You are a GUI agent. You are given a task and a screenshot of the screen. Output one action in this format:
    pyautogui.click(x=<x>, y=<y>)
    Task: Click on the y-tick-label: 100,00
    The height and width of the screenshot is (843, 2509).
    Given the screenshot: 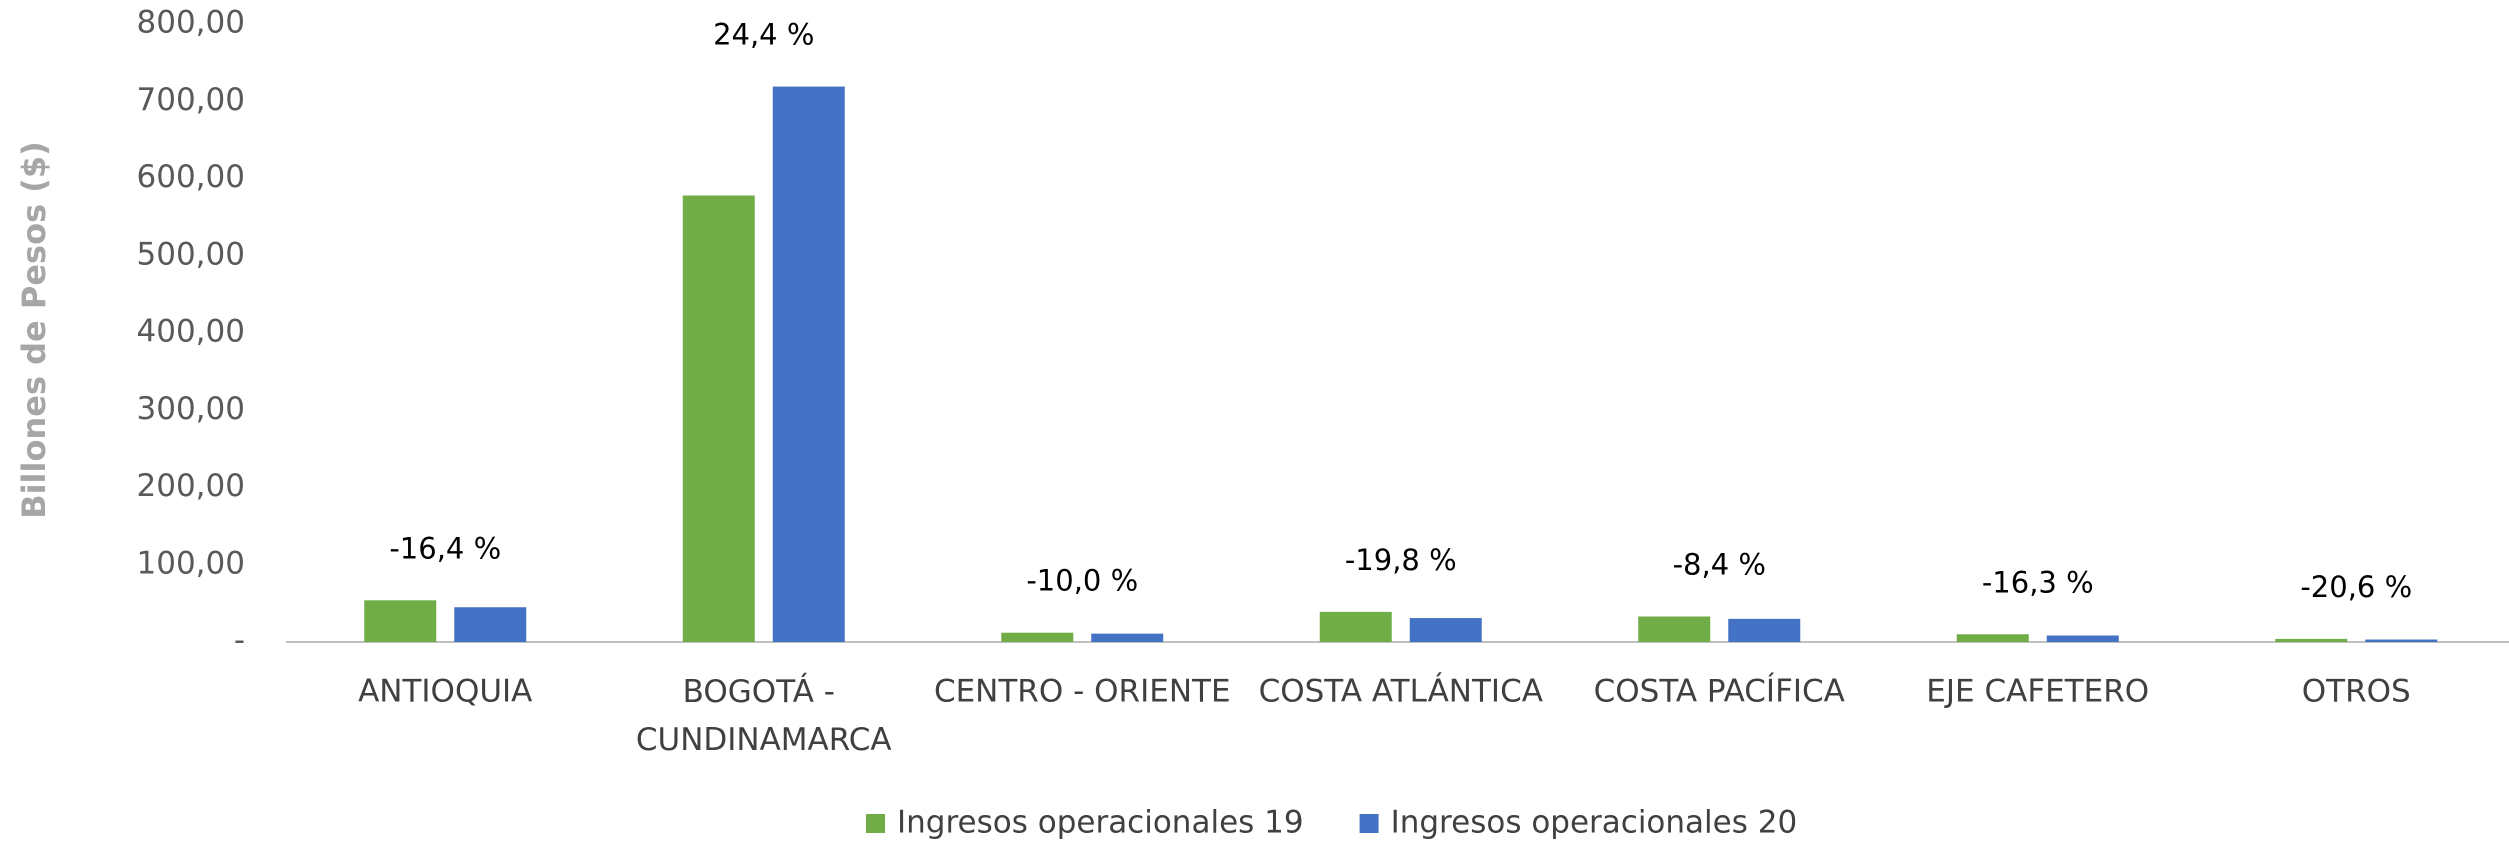 What is the action you would take?
    pyautogui.click(x=191, y=563)
    